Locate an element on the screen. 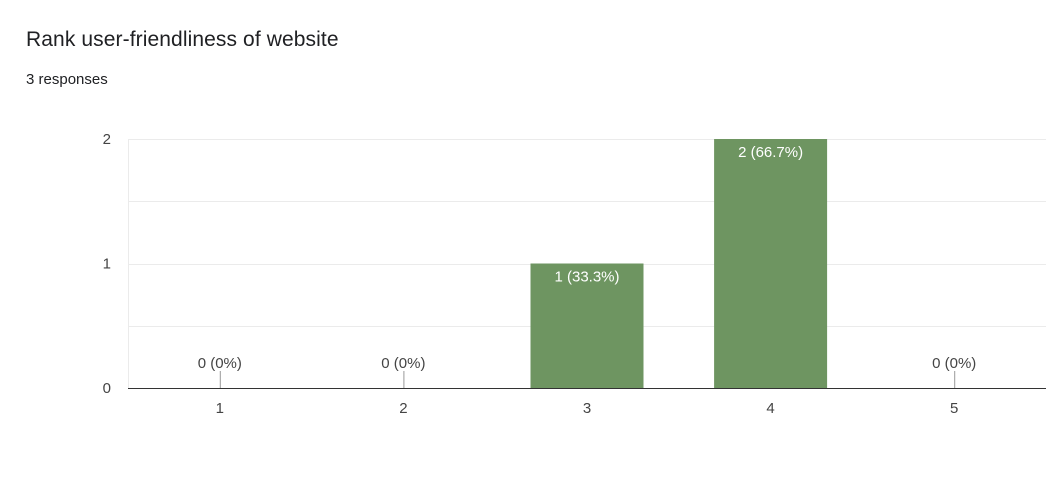  response-count: 3 responses is located at coordinates (67, 79).